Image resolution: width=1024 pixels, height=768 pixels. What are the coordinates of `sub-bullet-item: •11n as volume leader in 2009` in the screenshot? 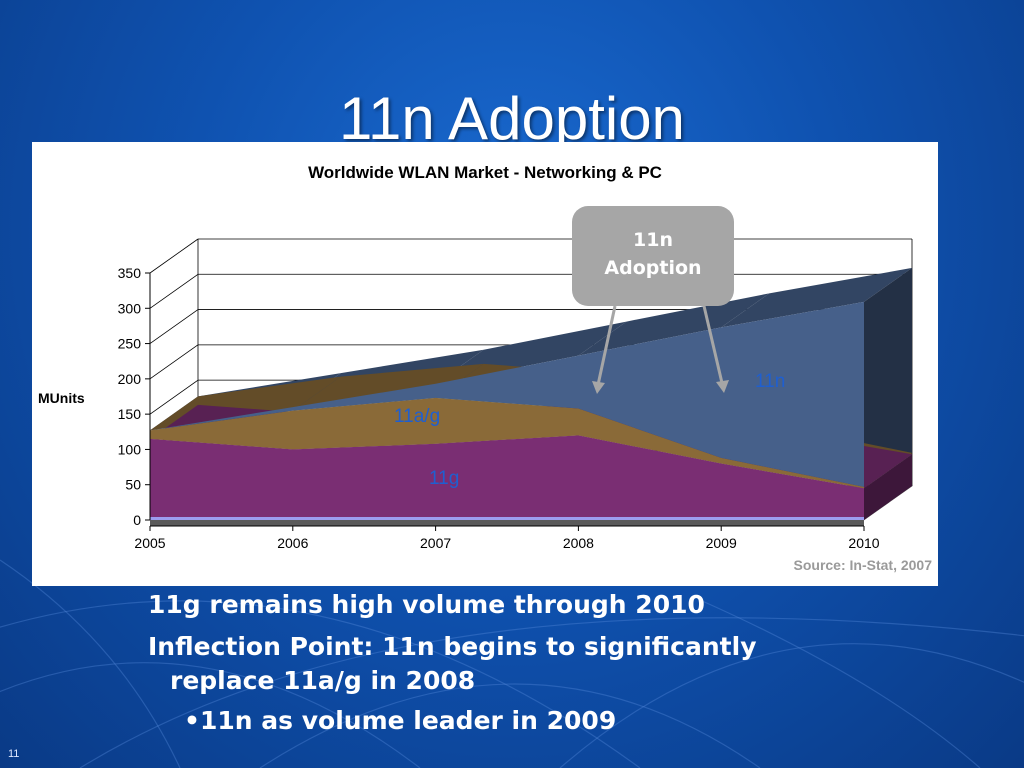 It's located at (400, 720).